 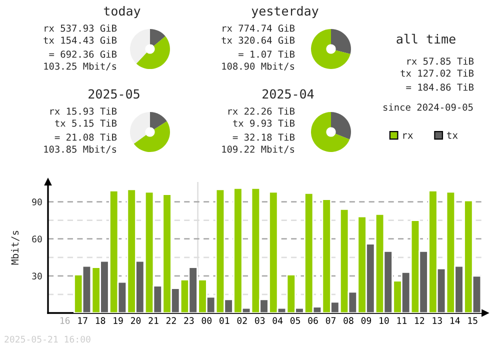 I want to click on chart-title: today, so click(x=122, y=12).